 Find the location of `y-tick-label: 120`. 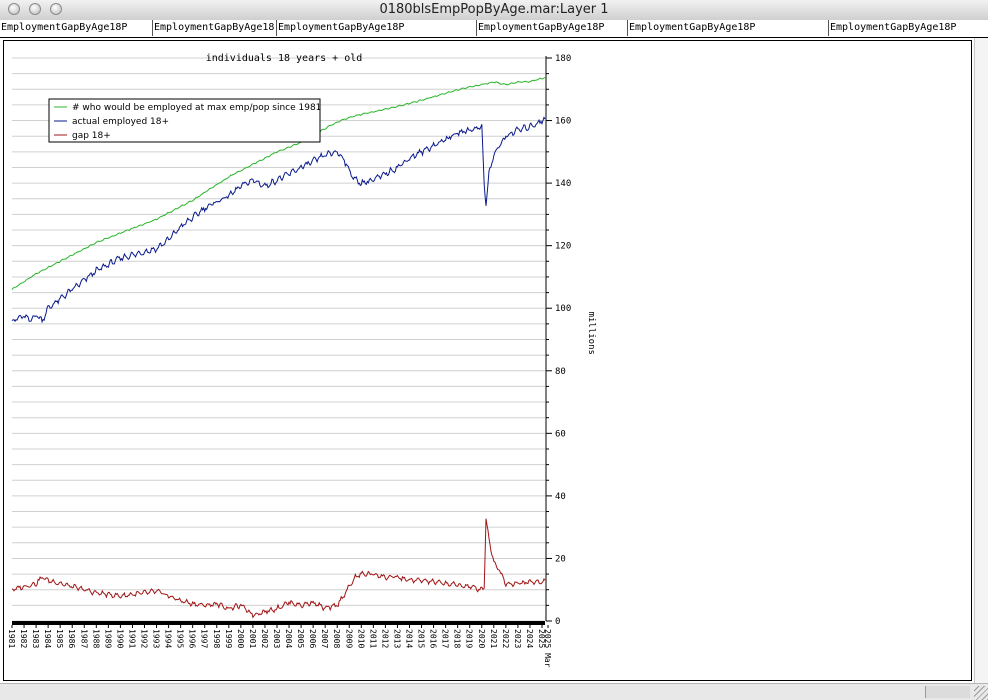

y-tick-label: 120 is located at coordinates (563, 247).